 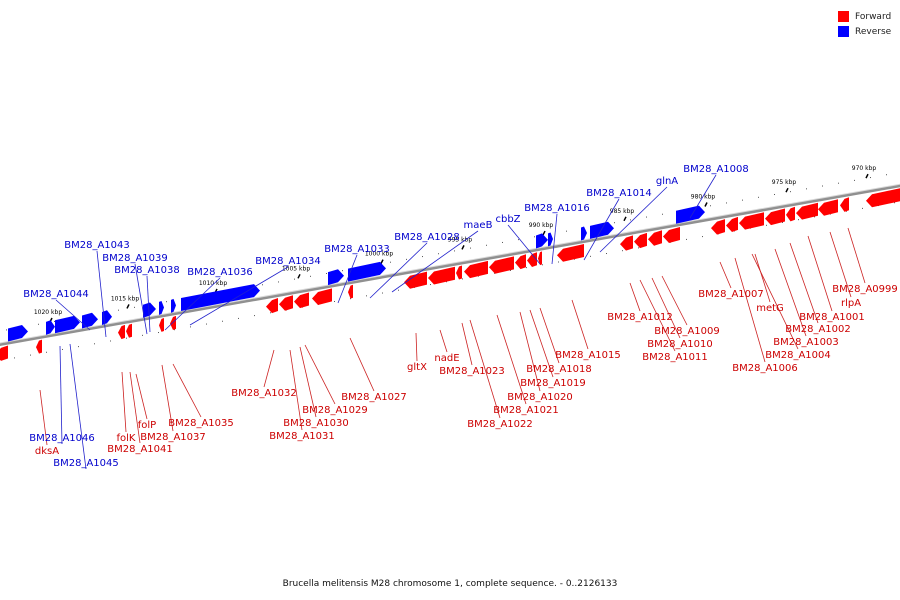 What do you see at coordinates (379, 254) in the screenshot?
I see `scale-tick-label: 1000 kbp` at bounding box center [379, 254].